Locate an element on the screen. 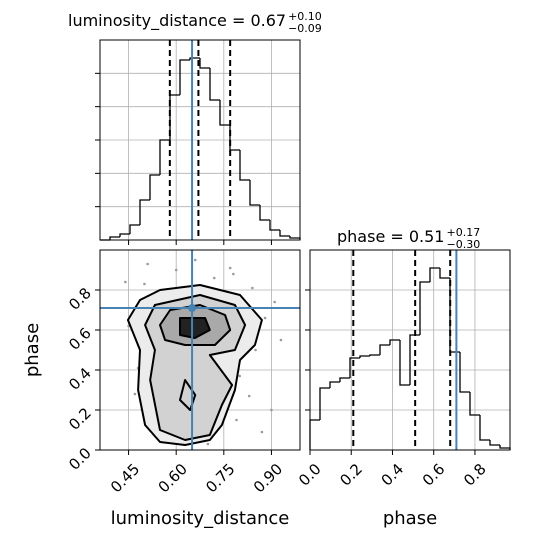  x-tick-label: 0.6 is located at coordinates (434, 475).